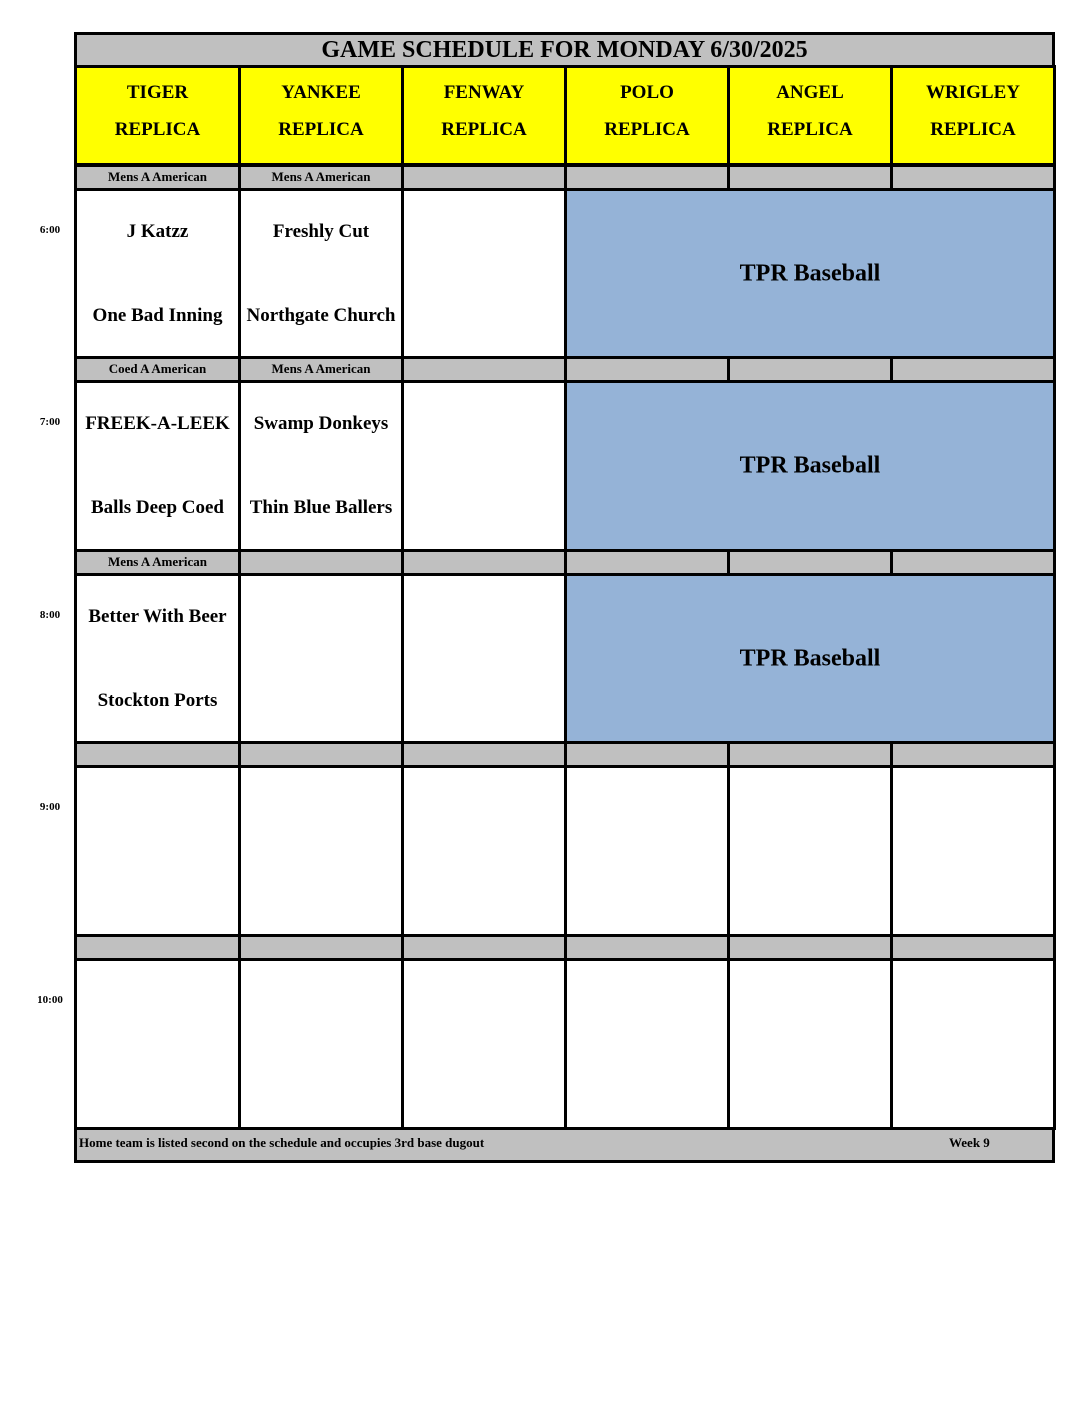 The height and width of the screenshot is (1408, 1088). What do you see at coordinates (647, 115) in the screenshot?
I see `field-header: POLO REPLICA` at bounding box center [647, 115].